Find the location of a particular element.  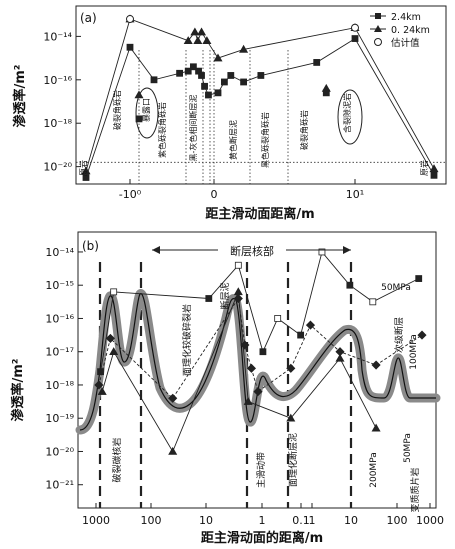

zone-label: 破裂角砾岩 is located at coordinates (117, 110).